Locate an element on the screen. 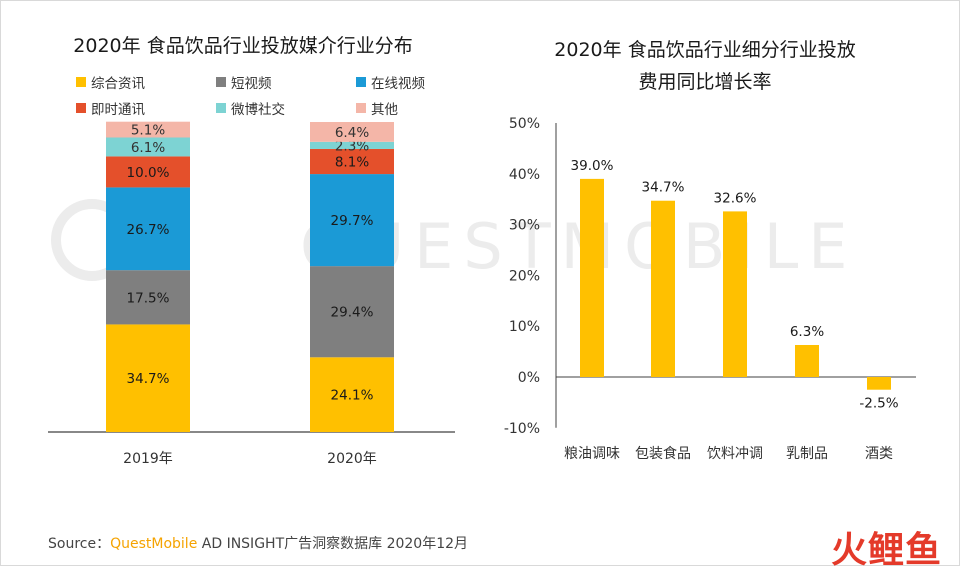 The width and height of the screenshot is (960, 566). y-tick-label: 50% is located at coordinates (524, 124).